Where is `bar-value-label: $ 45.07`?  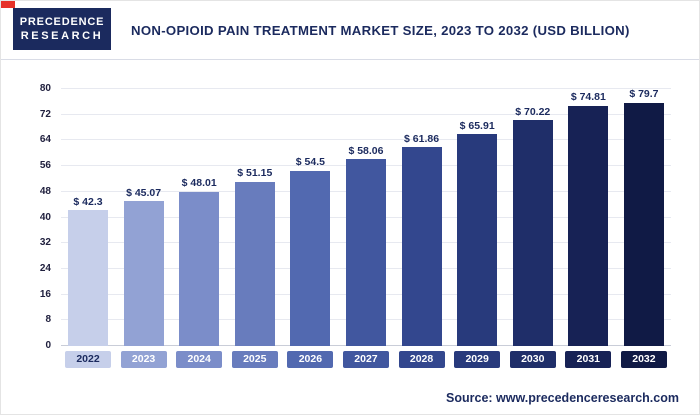 bar-value-label: $ 45.07 is located at coordinates (144, 192).